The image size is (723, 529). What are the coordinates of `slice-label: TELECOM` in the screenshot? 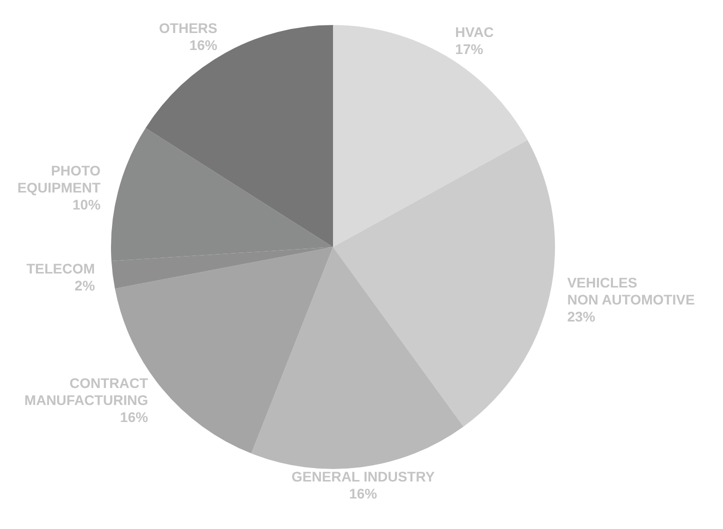 It's located at (60, 268).